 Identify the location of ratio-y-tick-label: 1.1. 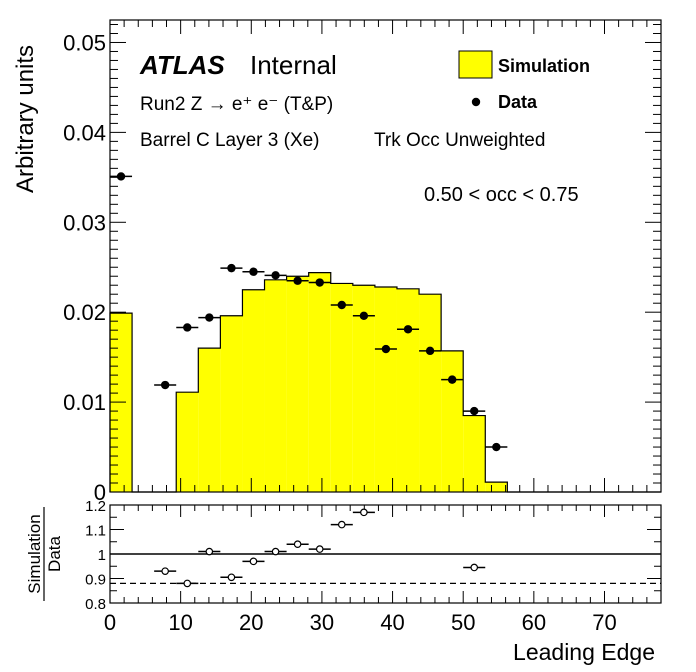
(95, 531).